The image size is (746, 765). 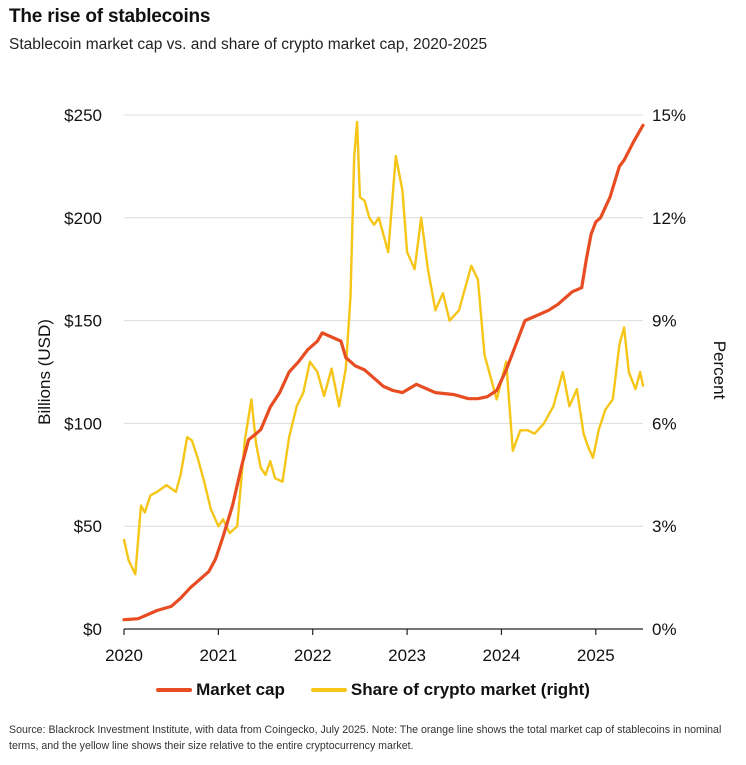 I want to click on y2-tick-label: 12%, so click(x=669, y=218).